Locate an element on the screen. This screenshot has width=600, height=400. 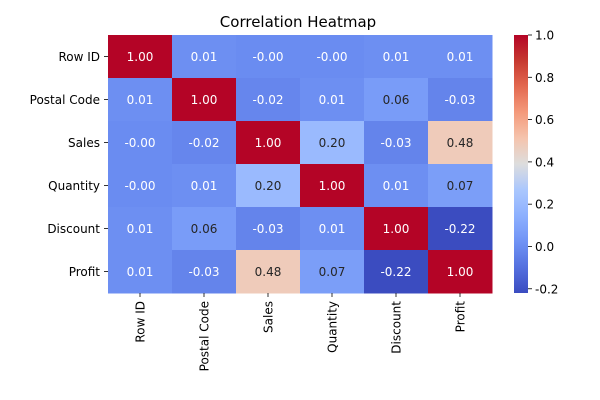
y-tick-label: Postal Code is located at coordinates (65, 100).